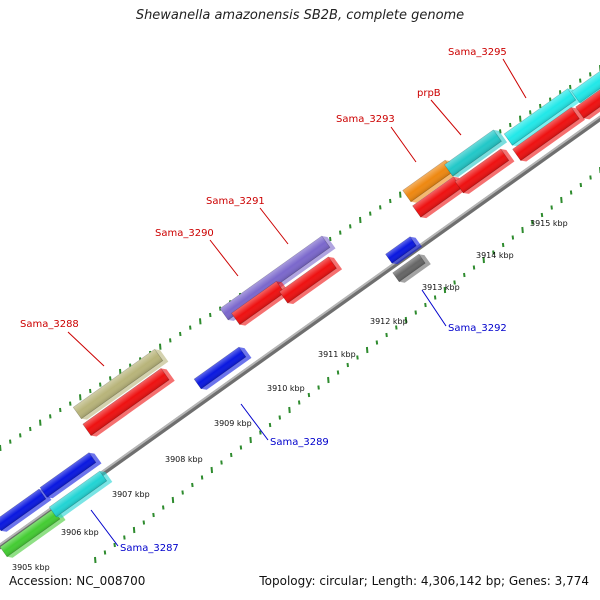 This screenshot has height=600, width=600. What do you see at coordinates (337, 354) in the screenshot?
I see `scale-label: 3911 kbp` at bounding box center [337, 354].